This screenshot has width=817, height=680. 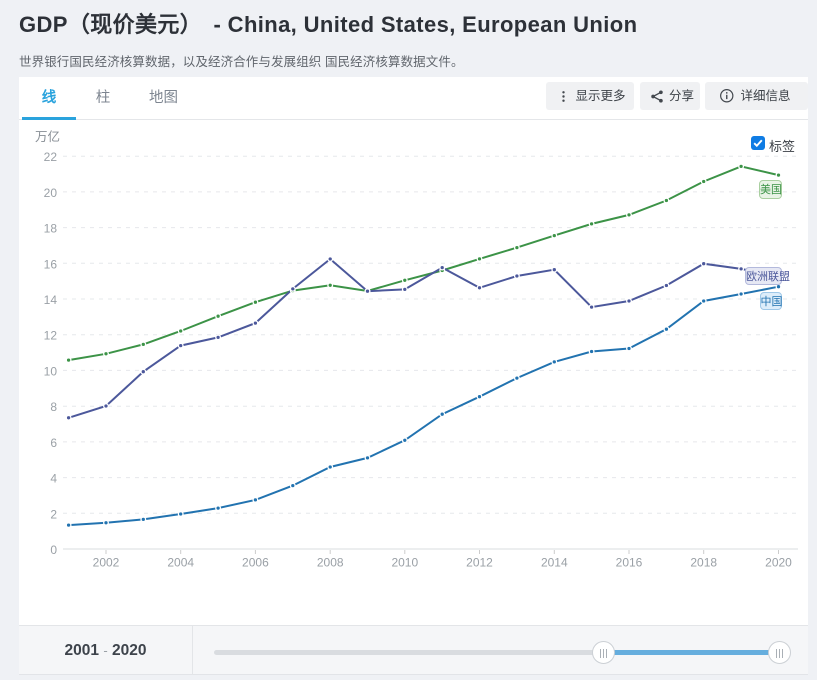 I want to click on svg-text: 2002, so click(x=106, y=563).